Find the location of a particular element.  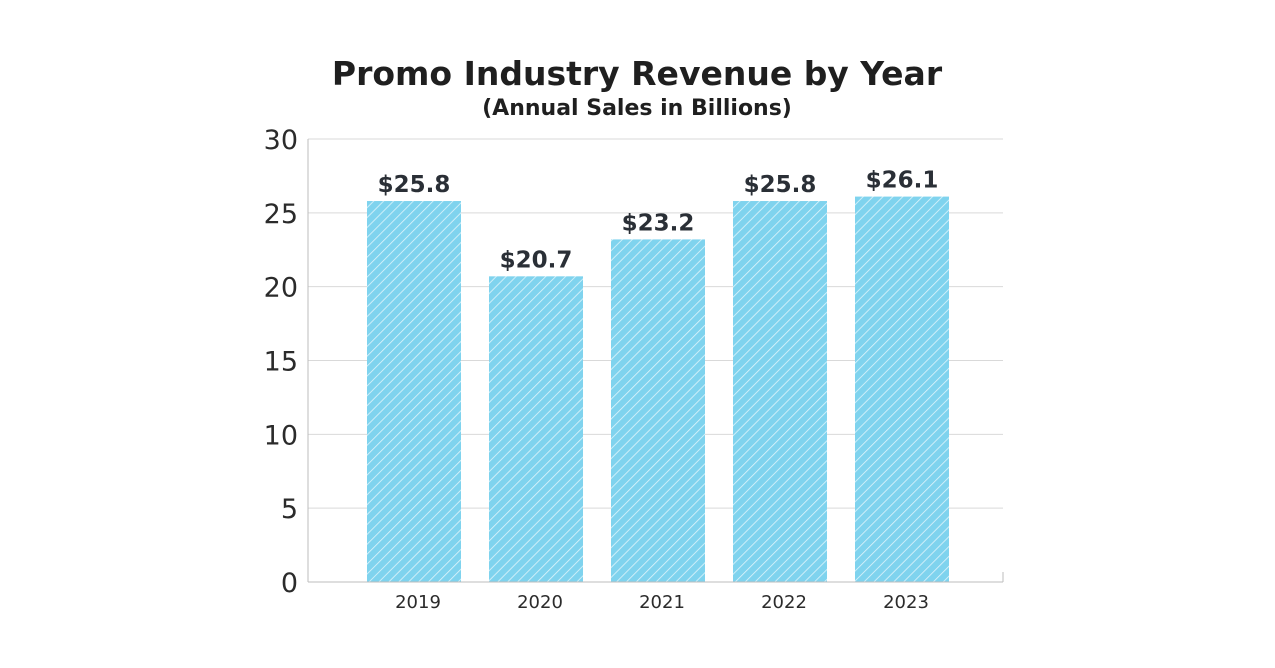

bar-2021 is located at coordinates (658, 410).